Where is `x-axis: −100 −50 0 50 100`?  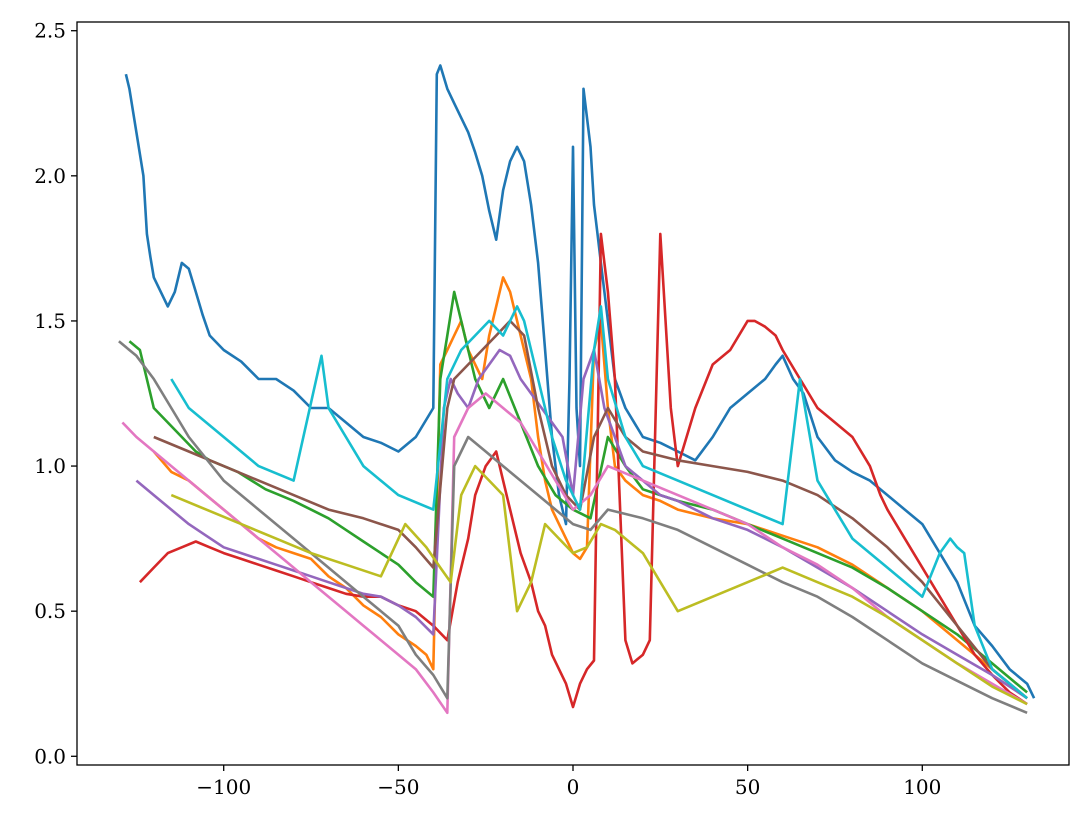 x-axis: −100 −50 0 50 100 is located at coordinates (568, 782).